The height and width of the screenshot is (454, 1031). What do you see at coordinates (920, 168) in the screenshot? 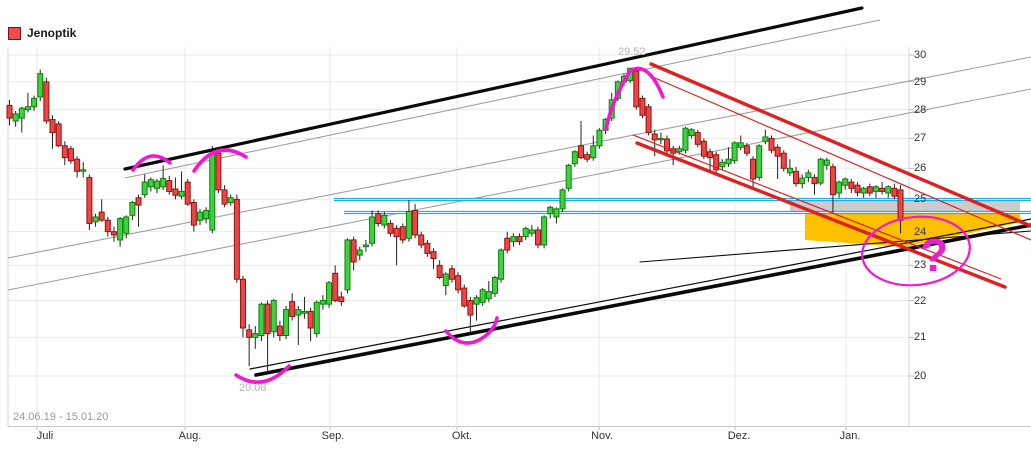
I see `y-axis-label: 26` at bounding box center [920, 168].